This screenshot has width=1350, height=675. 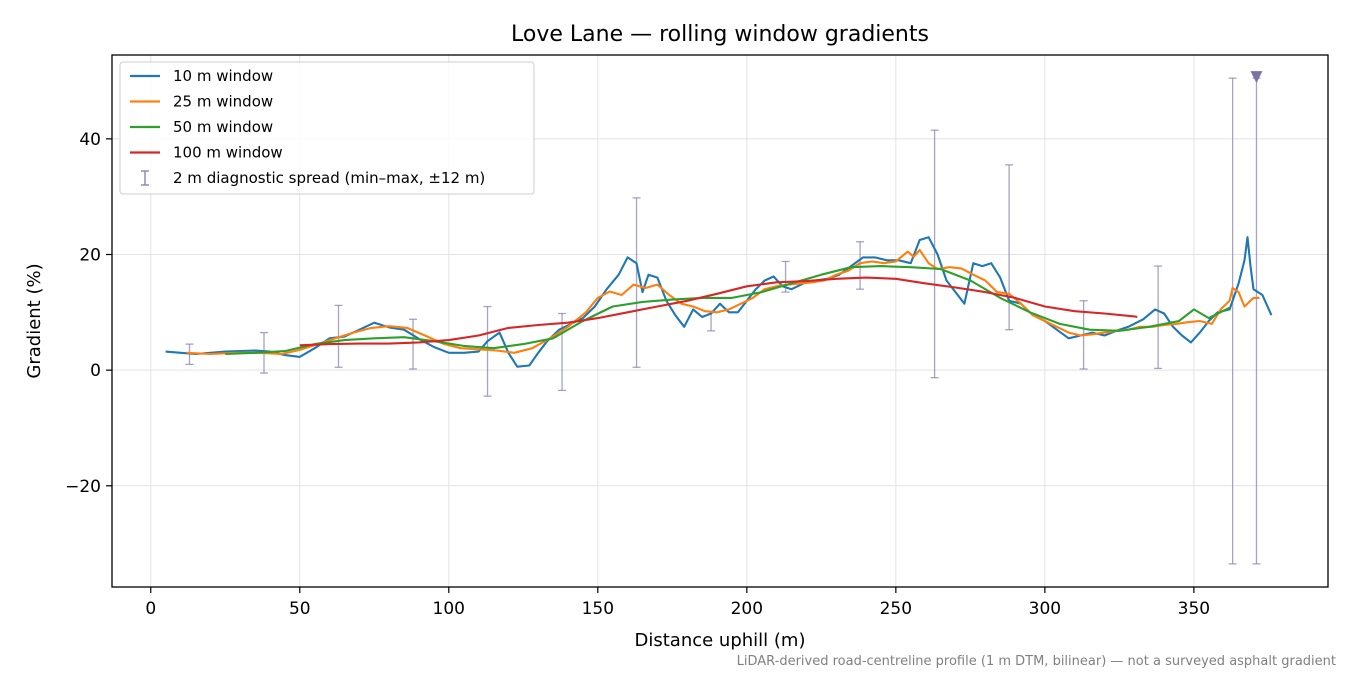 What do you see at coordinates (300, 609) in the screenshot?
I see `x-tick-label: 50` at bounding box center [300, 609].